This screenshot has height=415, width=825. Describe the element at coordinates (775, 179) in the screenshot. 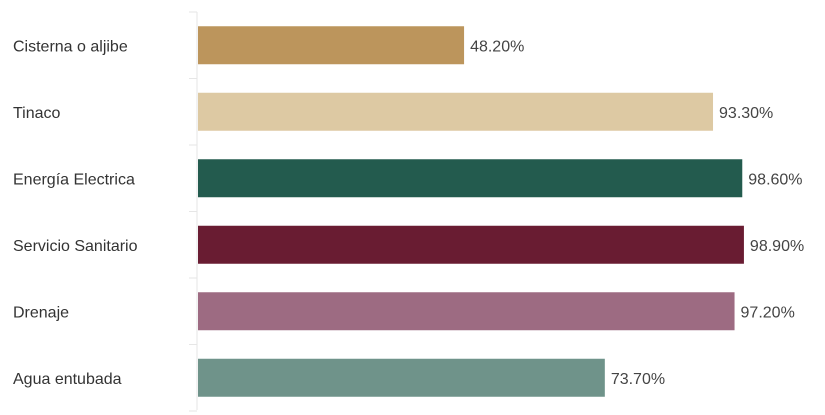

I see `data-label: 98.60%` at that location.